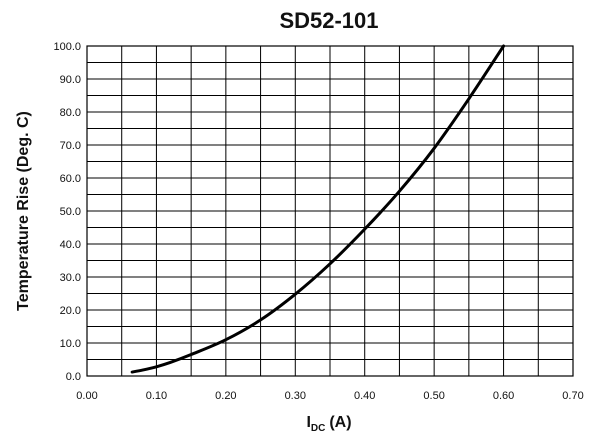 The width and height of the screenshot is (596, 437). Describe the element at coordinates (86, 396) in the screenshot. I see `x-tick-label: 0.00` at that location.